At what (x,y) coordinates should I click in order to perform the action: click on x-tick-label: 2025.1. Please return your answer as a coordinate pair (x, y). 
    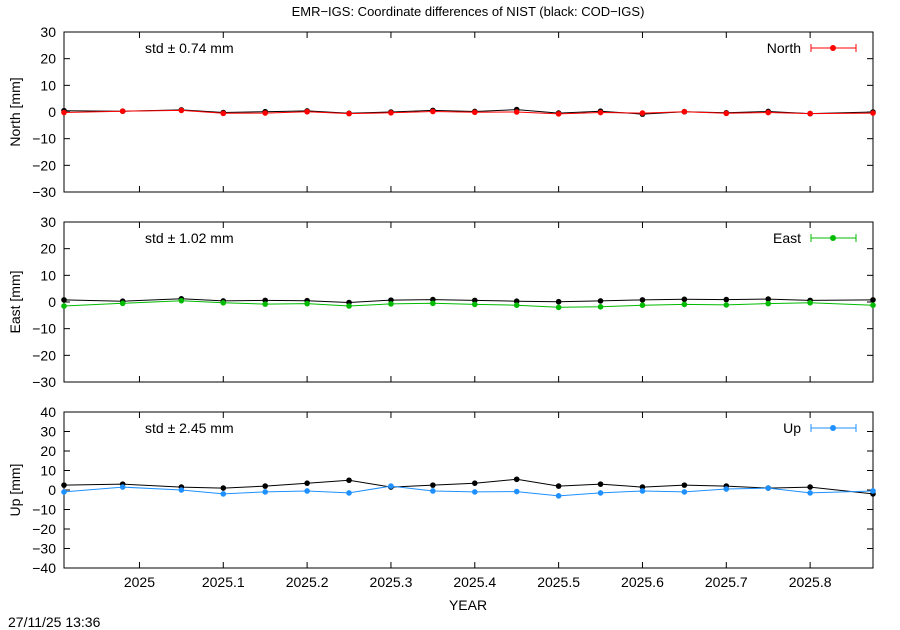
    Looking at the image, I should click on (223, 582).